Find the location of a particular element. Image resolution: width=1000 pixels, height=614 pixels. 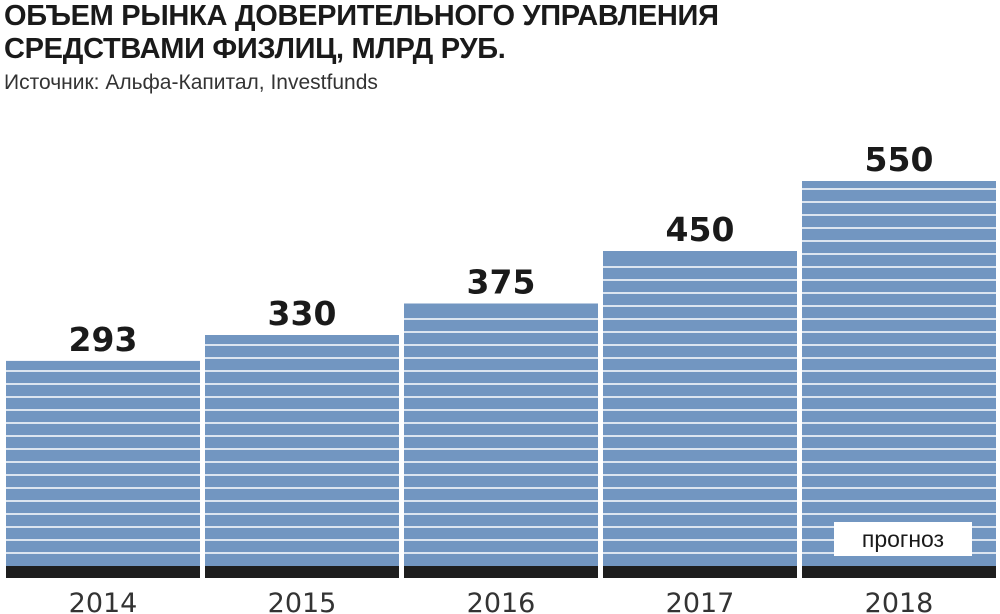

bar-group-2018: 550 2018 прогноз is located at coordinates (899, 377).